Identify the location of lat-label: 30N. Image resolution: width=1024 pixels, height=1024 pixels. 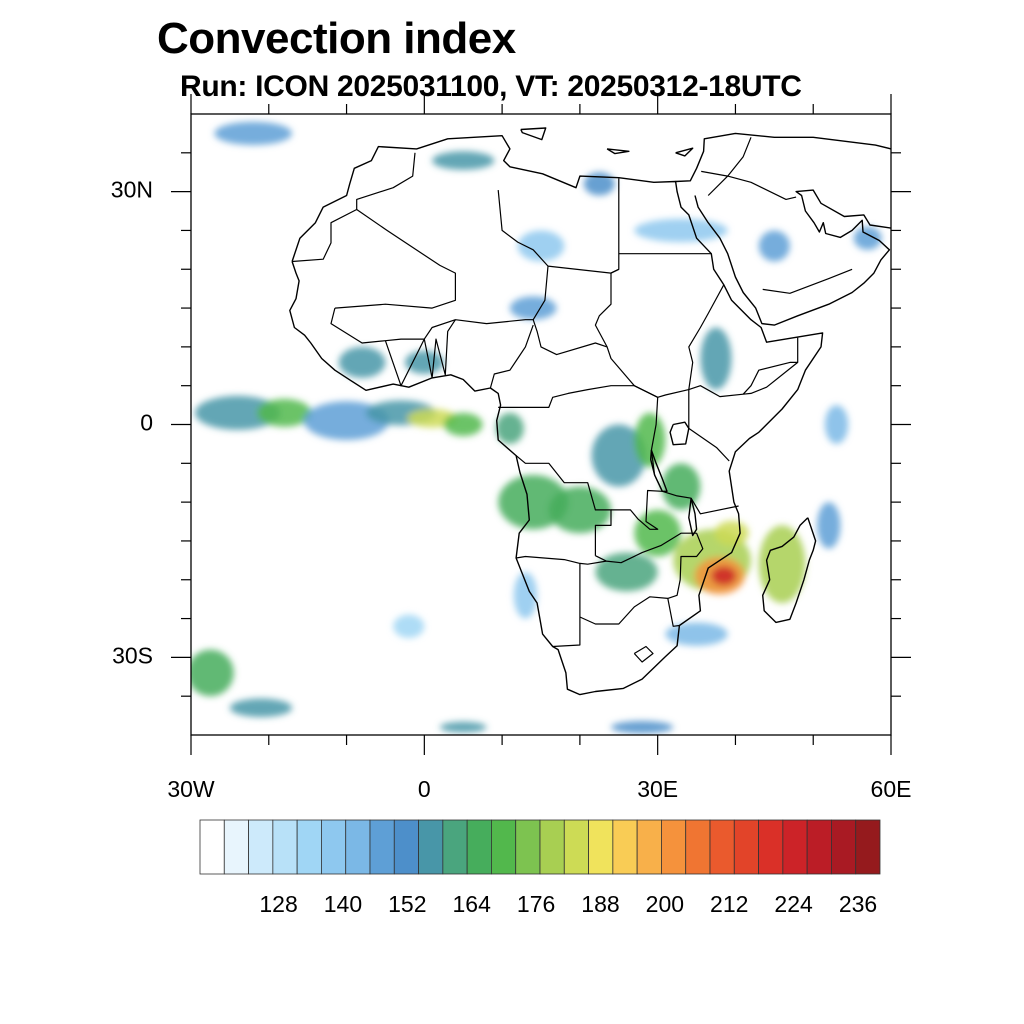
(132, 190).